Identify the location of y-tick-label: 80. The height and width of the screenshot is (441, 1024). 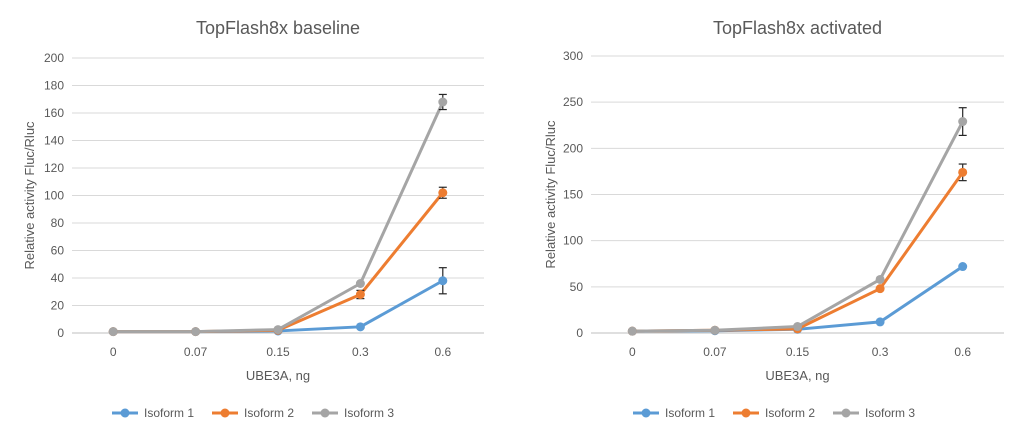
(58, 223).